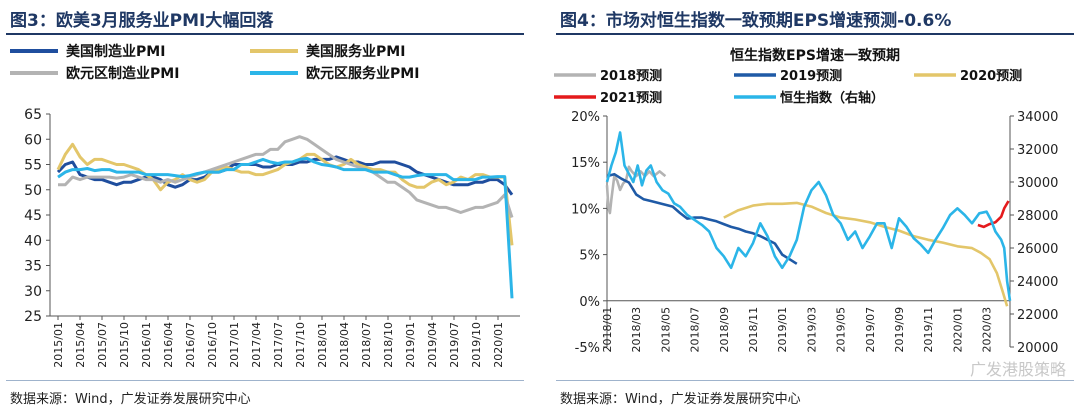  Describe the element at coordinates (286, 176) in the screenshot. I see `series-line-eu_mfg` at that location.